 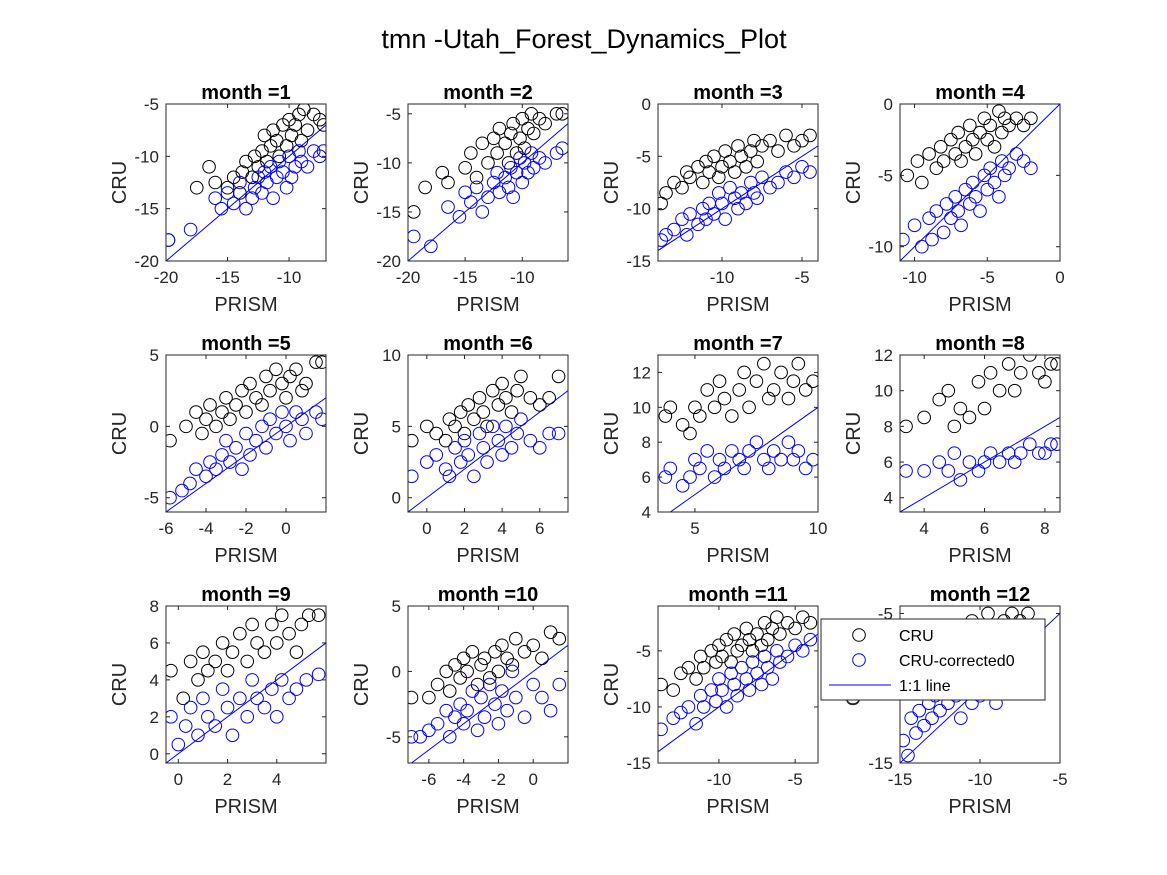 I want to click on y-tick-label: 4, so click(x=888, y=498).